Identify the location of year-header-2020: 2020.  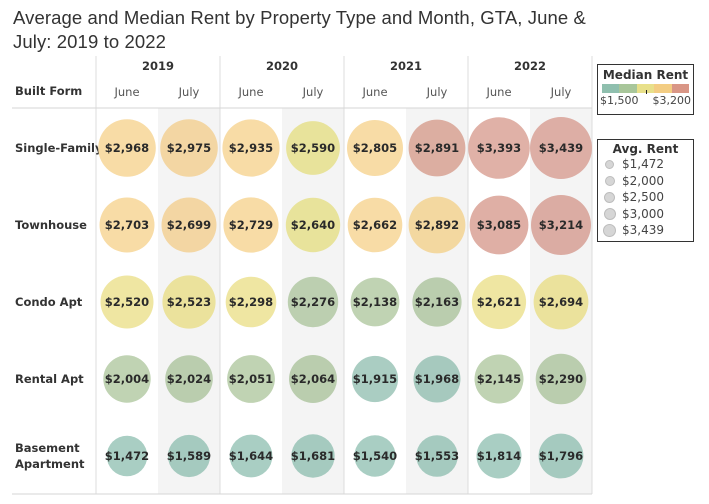
(282, 66).